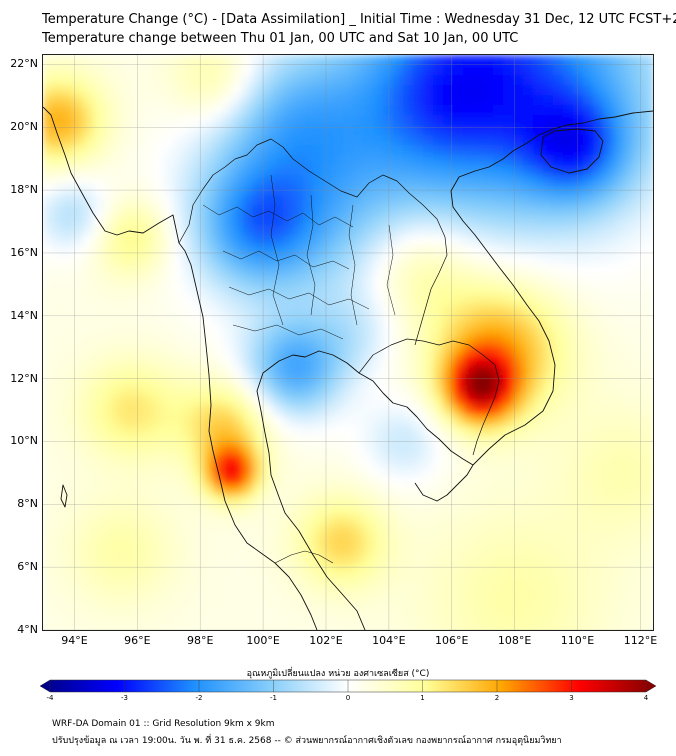  I want to click on colorbar-tick-label: -1, so click(273, 698).